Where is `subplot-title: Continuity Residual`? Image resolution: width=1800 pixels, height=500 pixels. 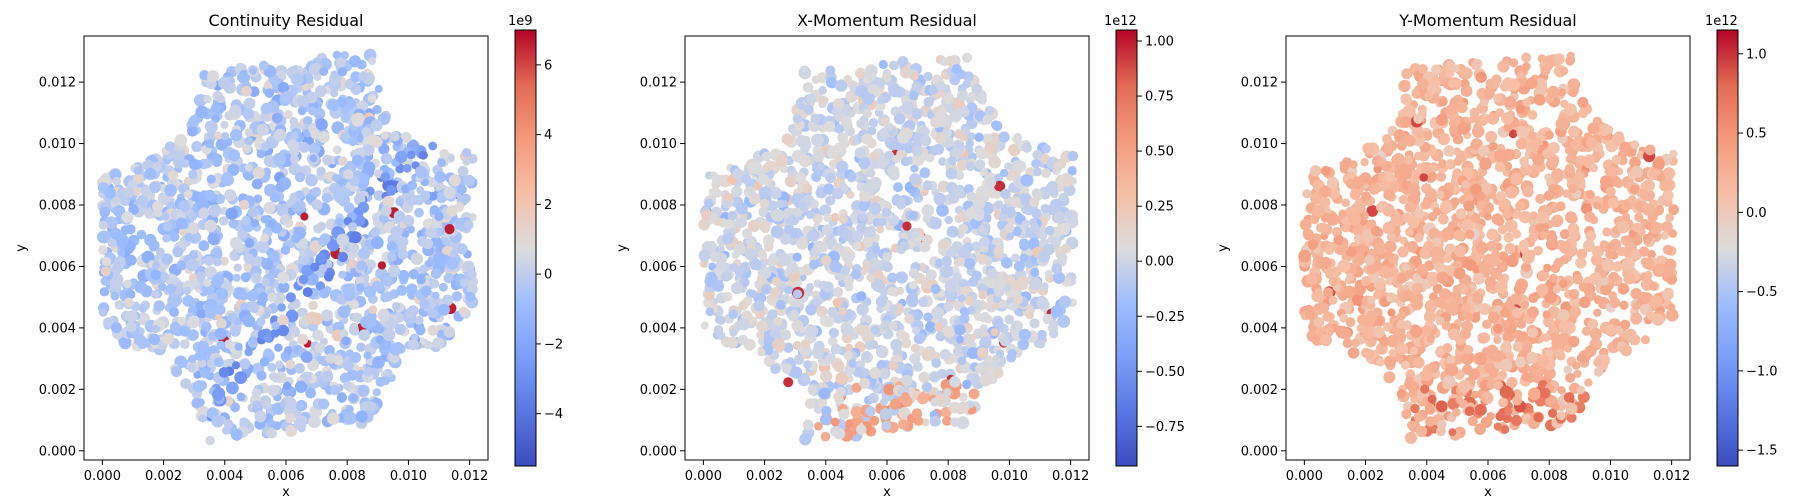
subplot-title: Continuity Residual is located at coordinates (286, 20).